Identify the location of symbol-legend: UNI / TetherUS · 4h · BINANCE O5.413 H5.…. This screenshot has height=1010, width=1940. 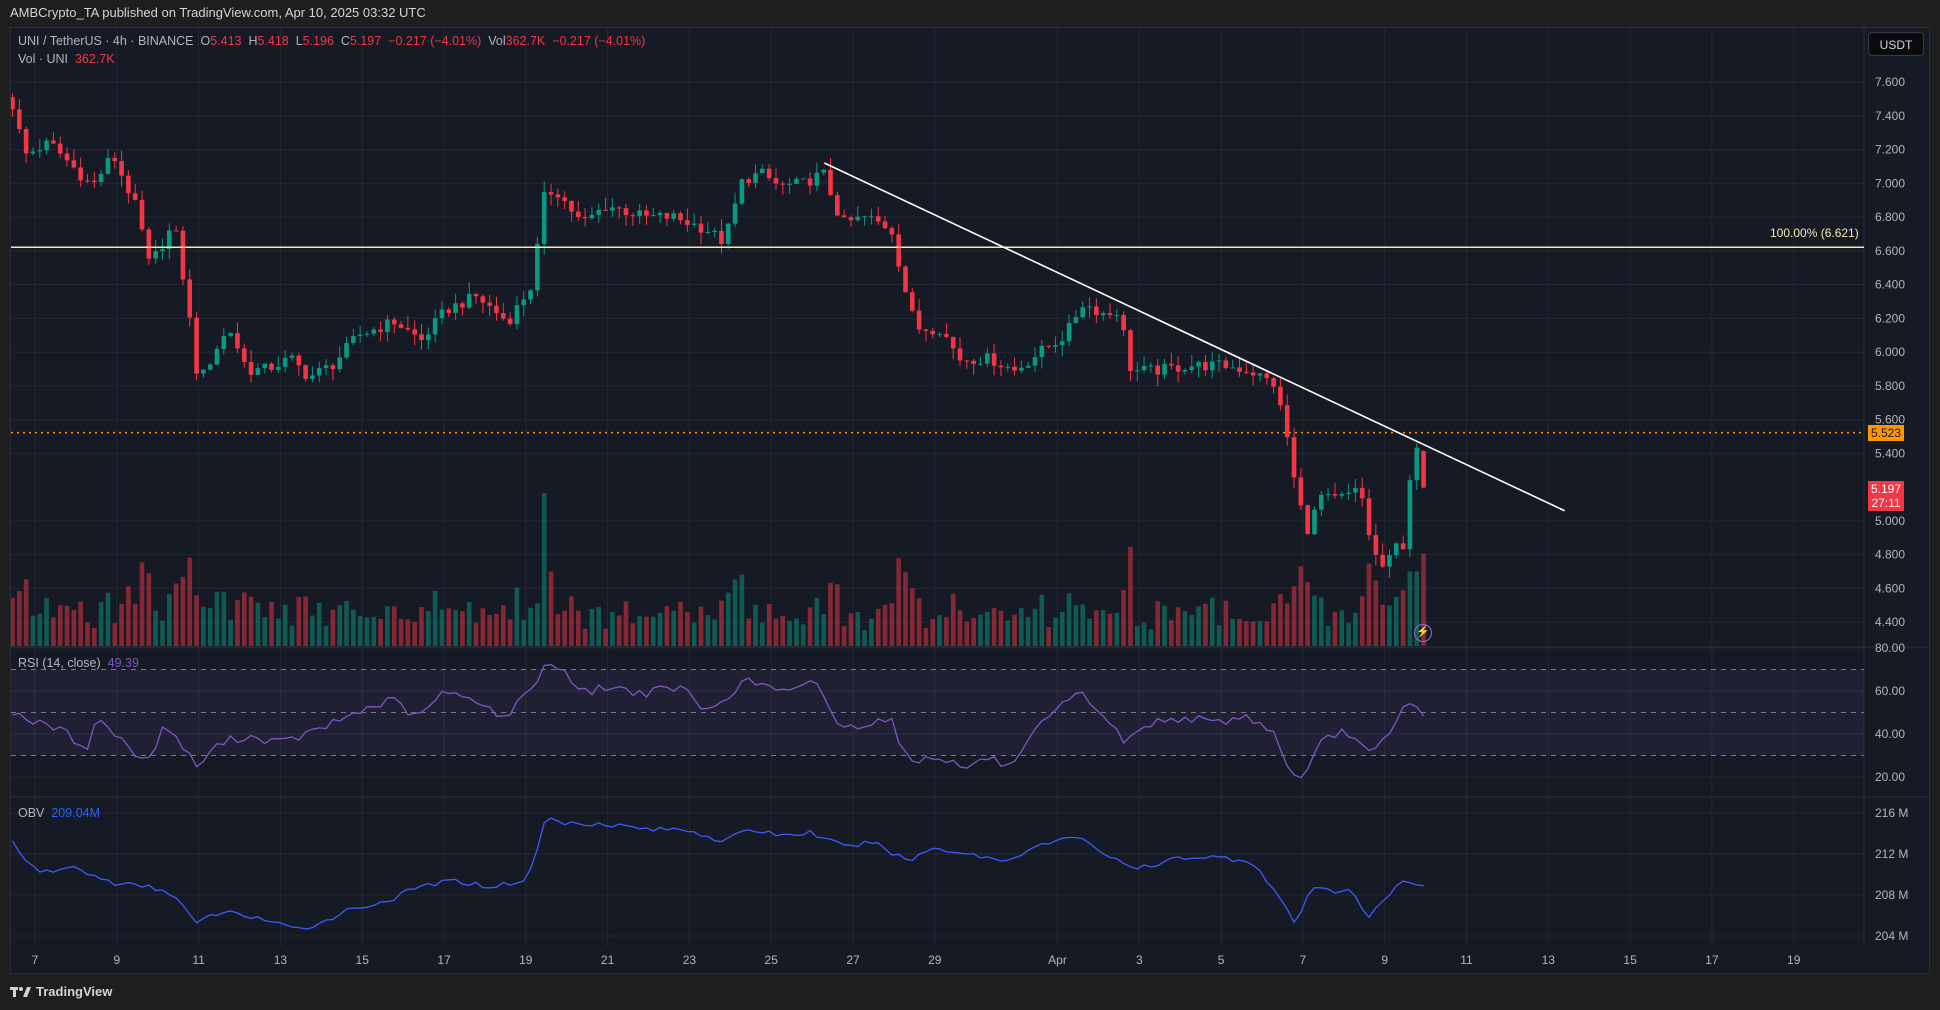
(331, 41).